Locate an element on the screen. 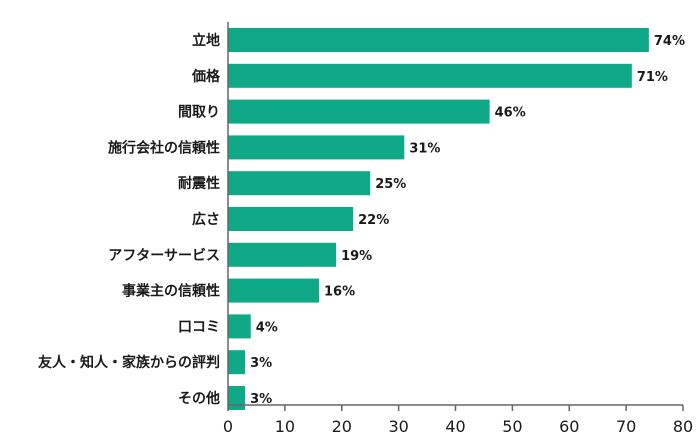 Image resolution: width=700 pixels, height=442 pixels. value-label: 31% is located at coordinates (424, 148).